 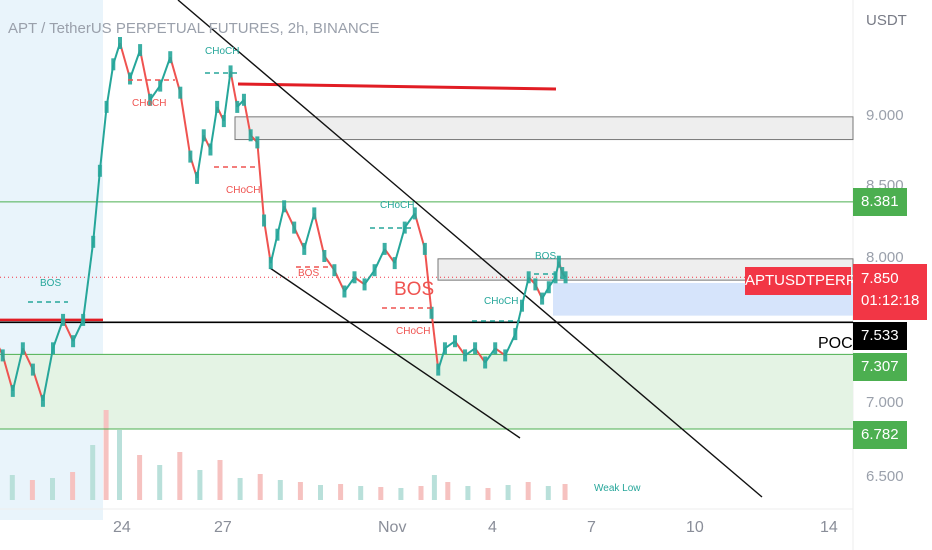 What do you see at coordinates (695, 527) in the screenshot?
I see `x-tick-10: 10` at bounding box center [695, 527].